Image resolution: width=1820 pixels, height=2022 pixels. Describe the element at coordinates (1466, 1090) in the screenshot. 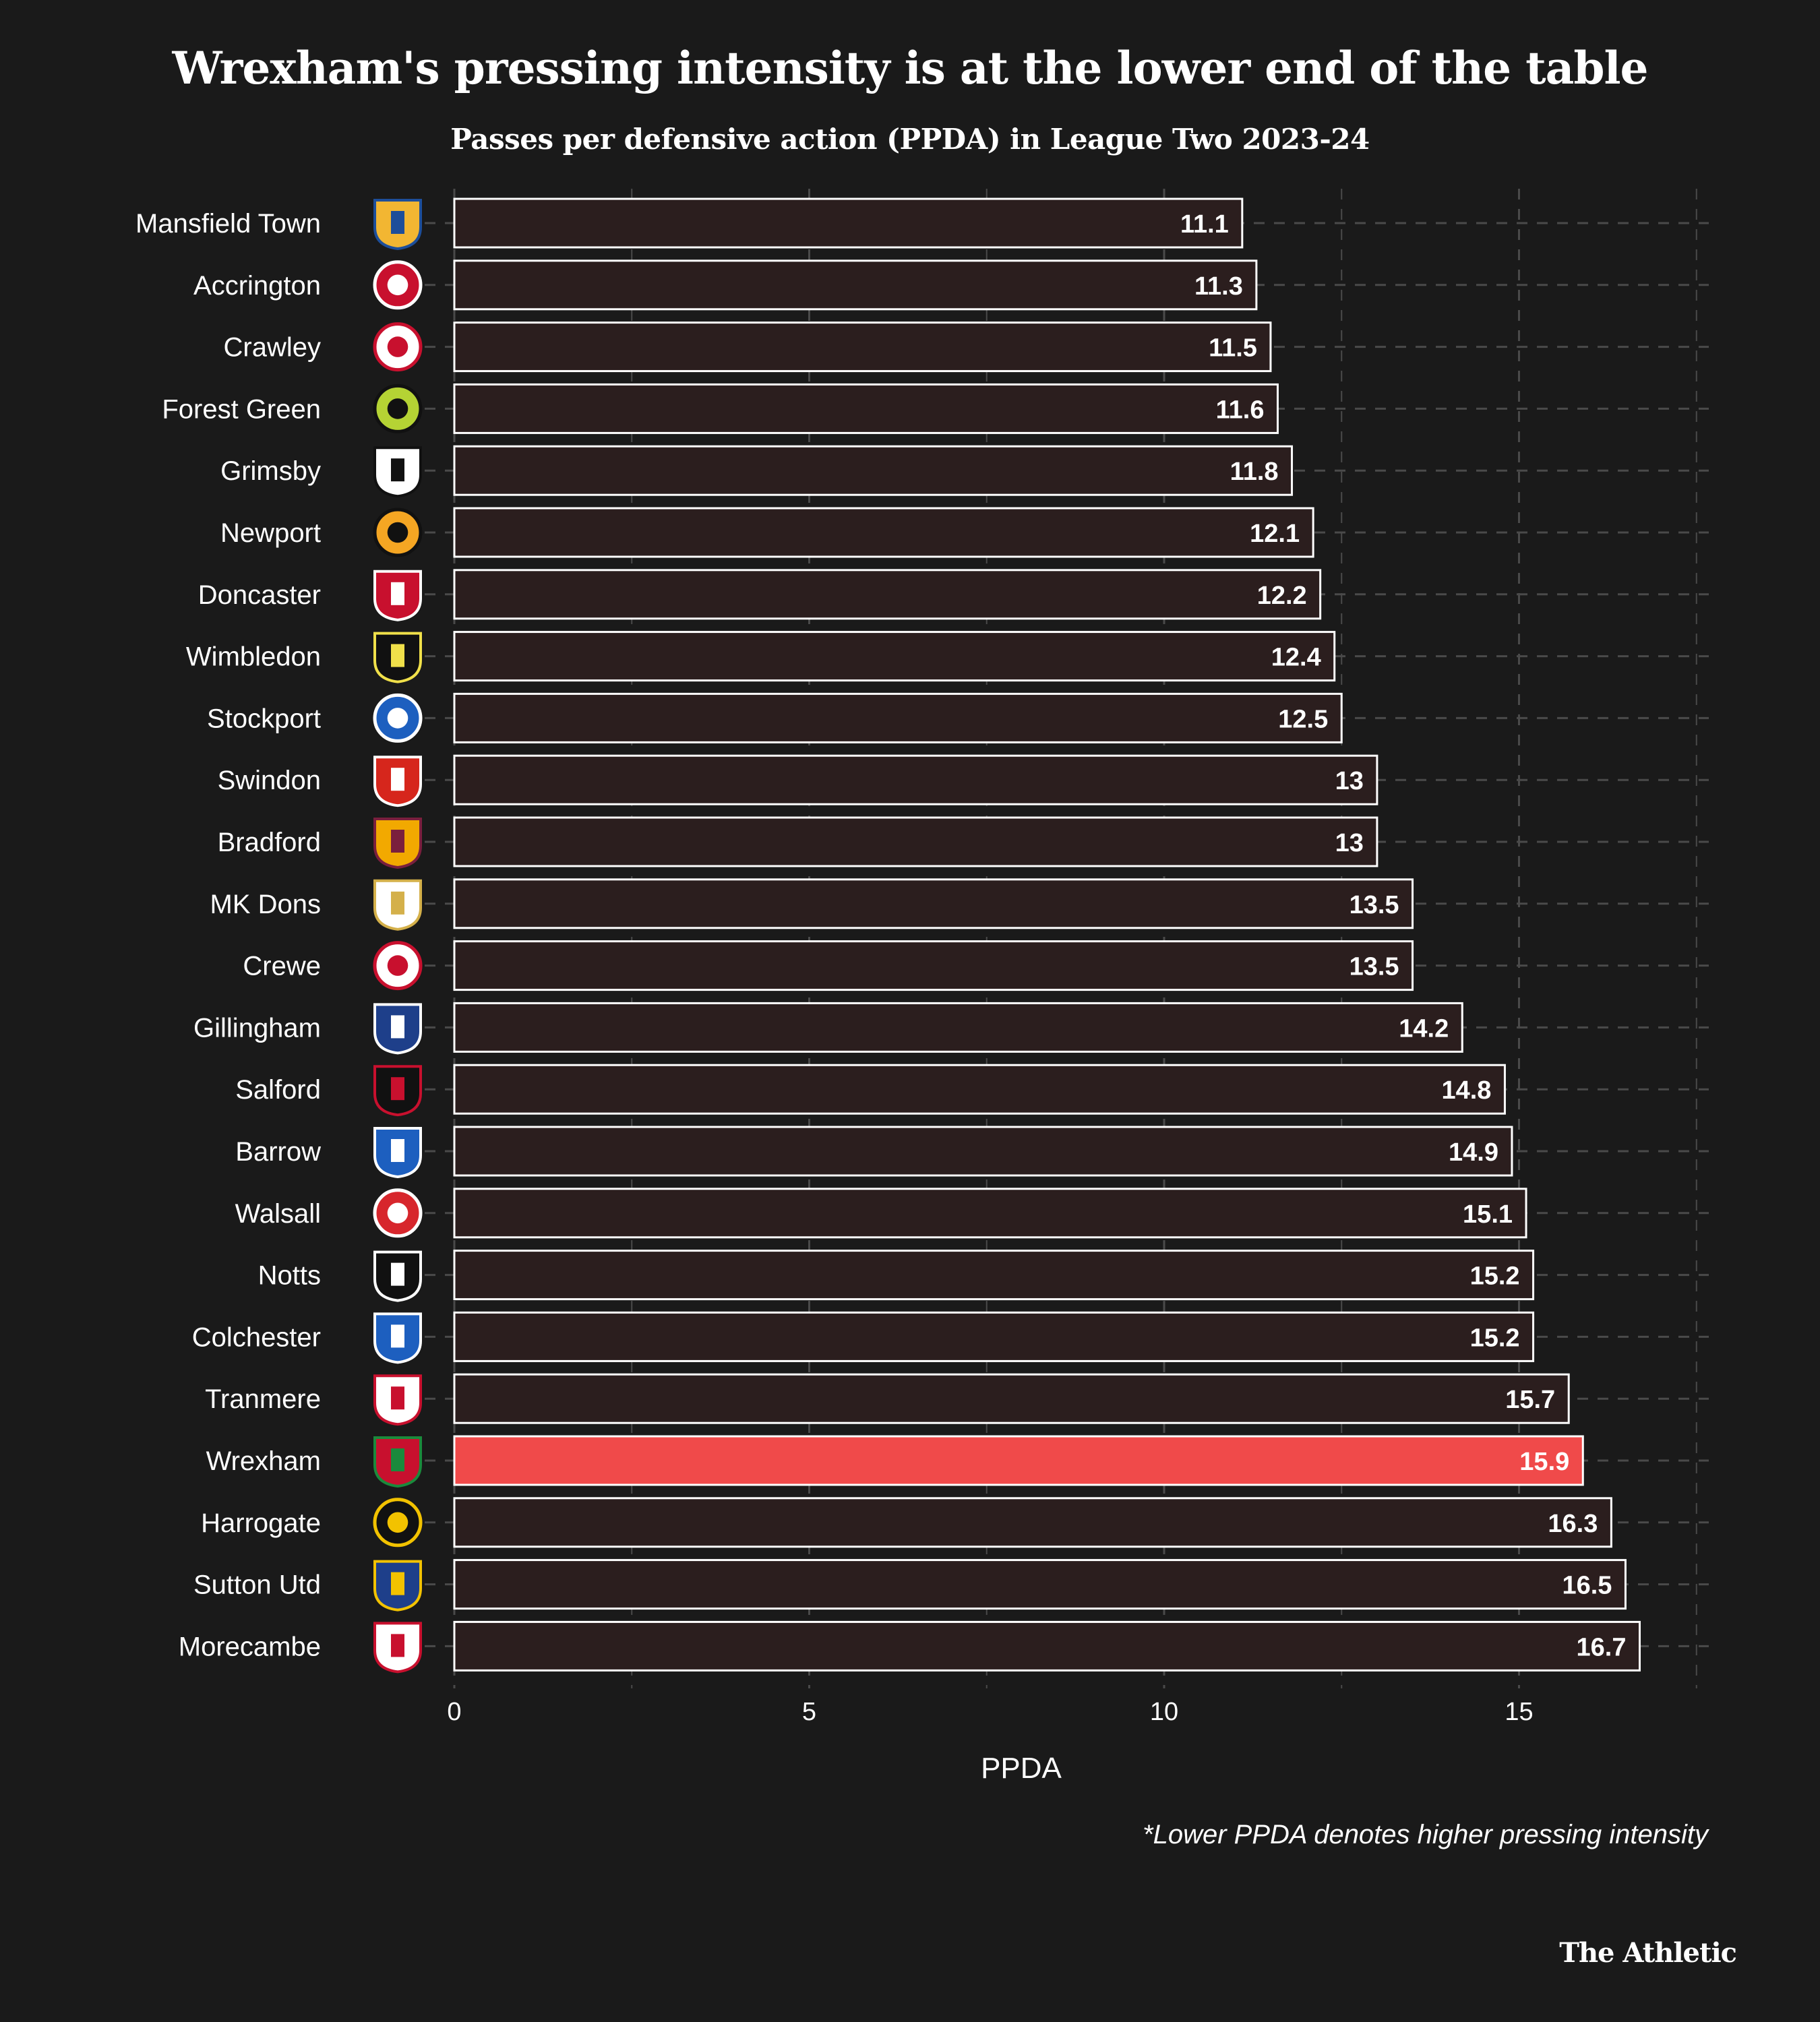

I see `value-label: 14.8` at that location.